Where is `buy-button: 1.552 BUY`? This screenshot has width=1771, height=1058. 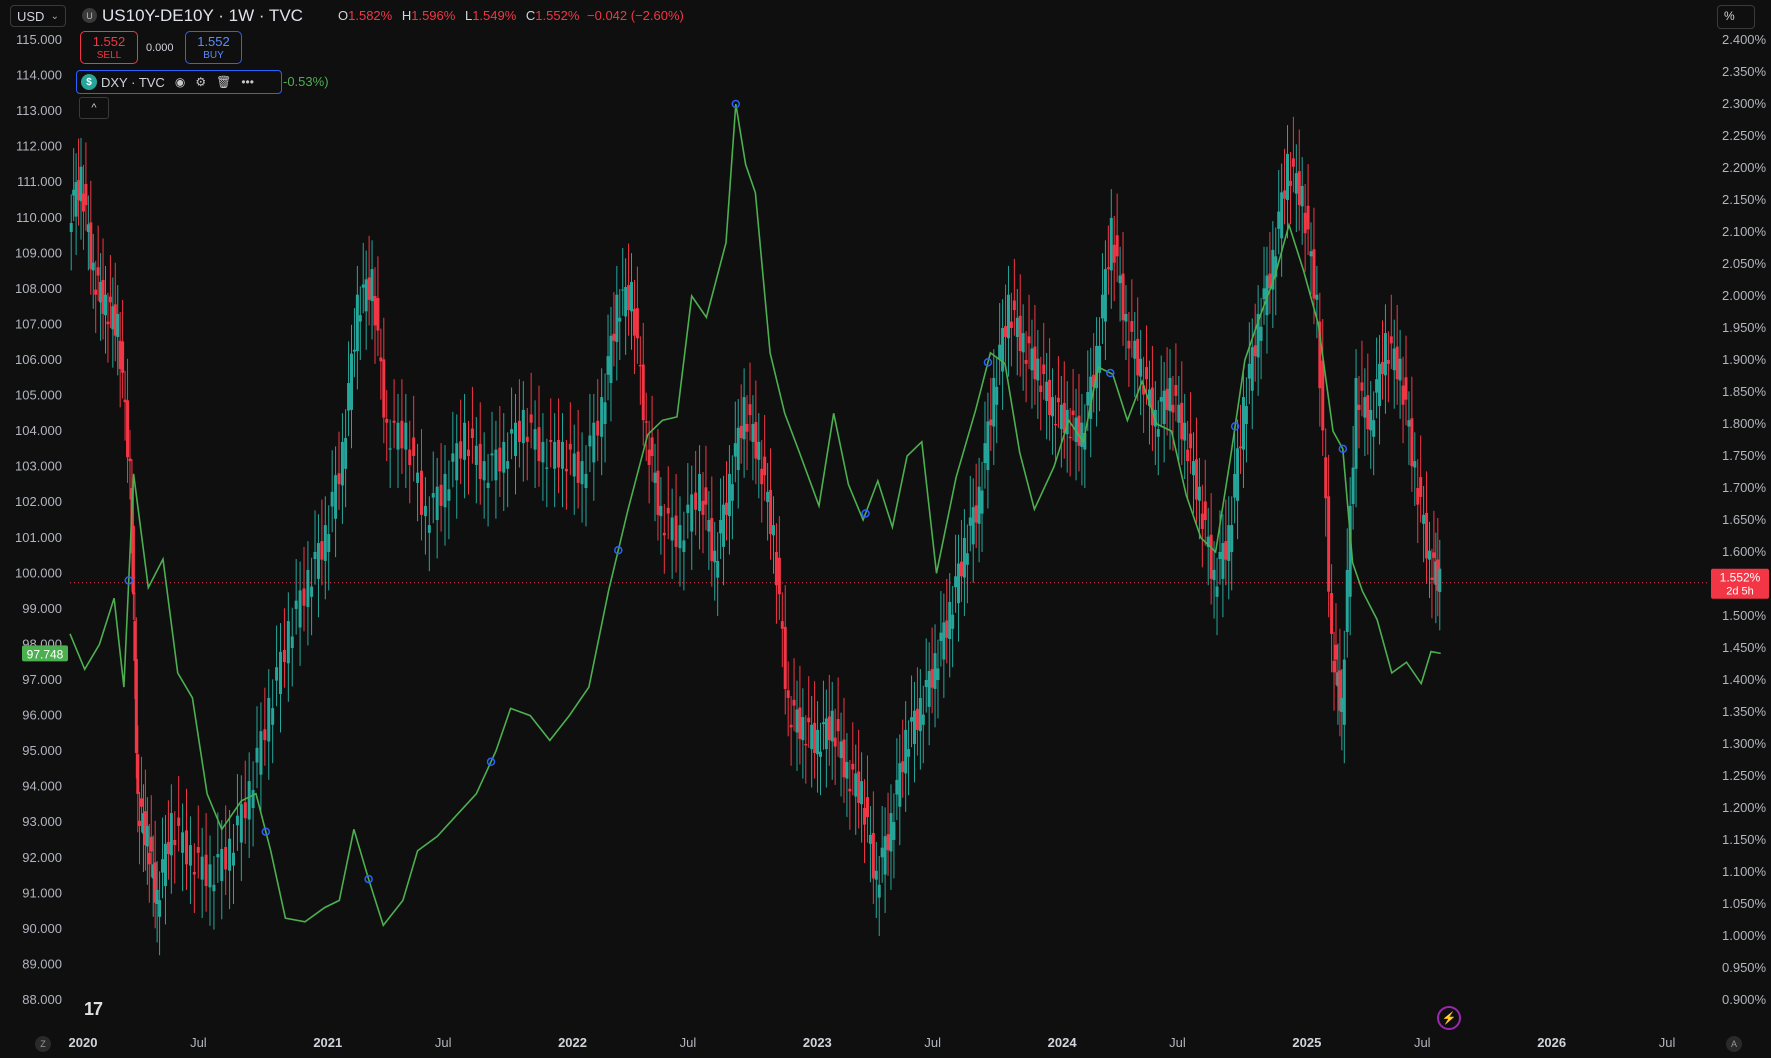
buy-button: 1.552 BUY is located at coordinates (213, 47).